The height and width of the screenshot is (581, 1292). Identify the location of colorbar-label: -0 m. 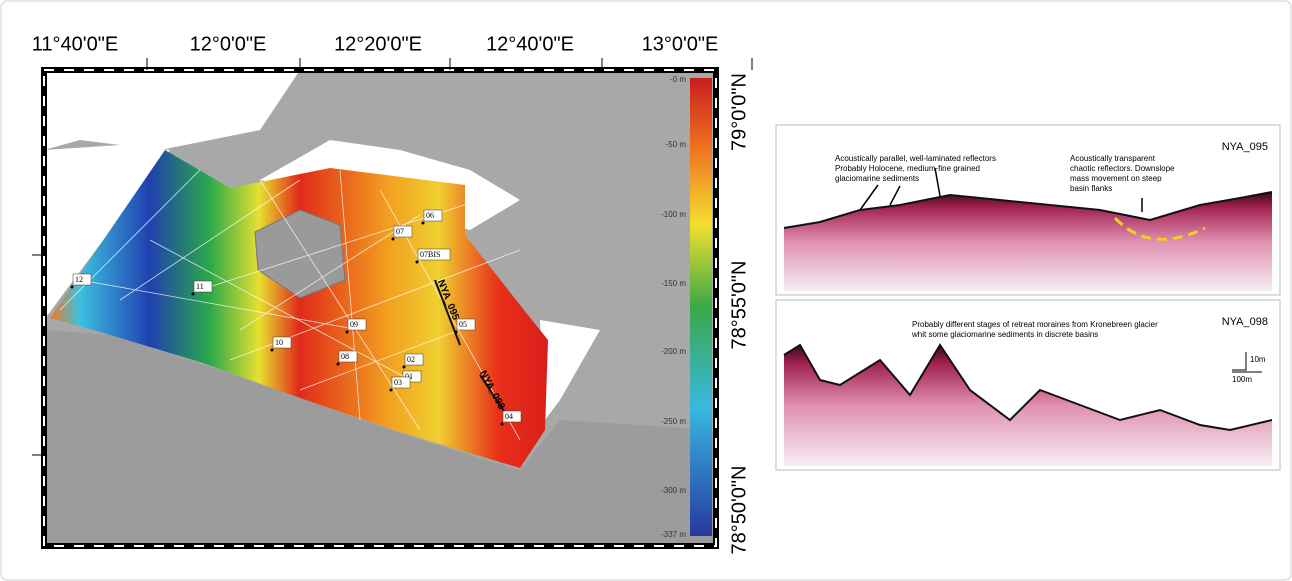
(678, 79).